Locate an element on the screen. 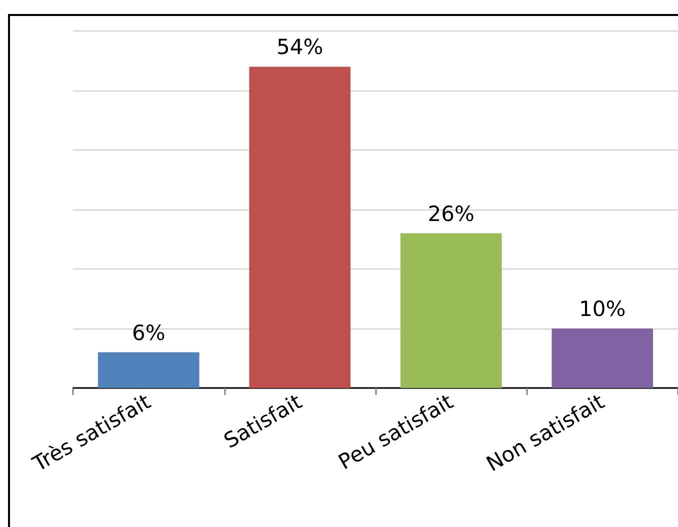  data-label: 54% is located at coordinates (300, 47).